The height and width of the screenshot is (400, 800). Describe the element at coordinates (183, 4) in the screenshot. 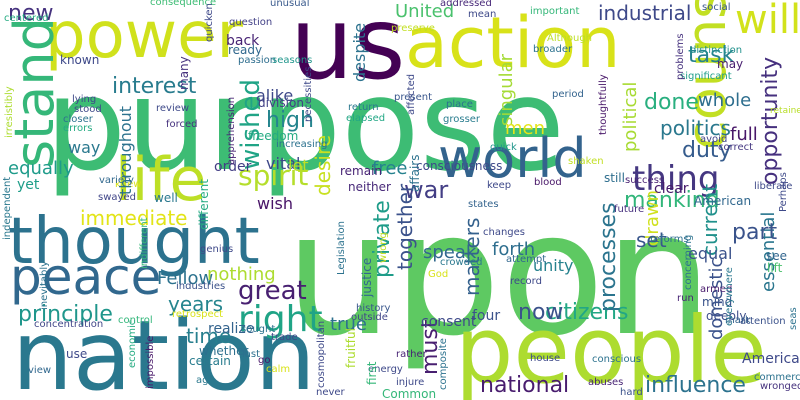

I see `cloud-word: consequence` at that location.